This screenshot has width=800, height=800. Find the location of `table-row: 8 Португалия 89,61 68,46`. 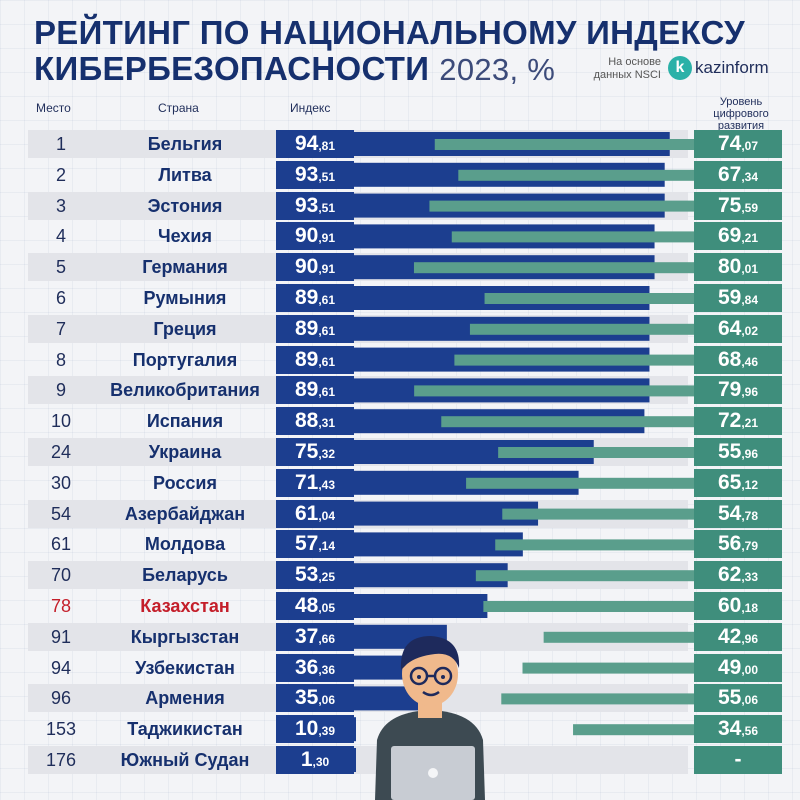

table-row: 8 Португалия 89,61 68,46 is located at coordinates (414, 359).